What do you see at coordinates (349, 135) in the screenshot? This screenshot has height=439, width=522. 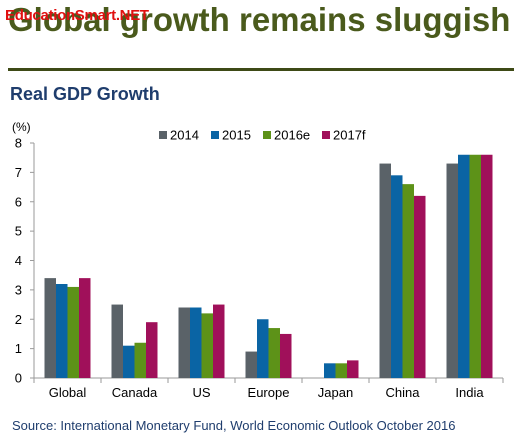 I see `legend-label: 2017f` at bounding box center [349, 135].